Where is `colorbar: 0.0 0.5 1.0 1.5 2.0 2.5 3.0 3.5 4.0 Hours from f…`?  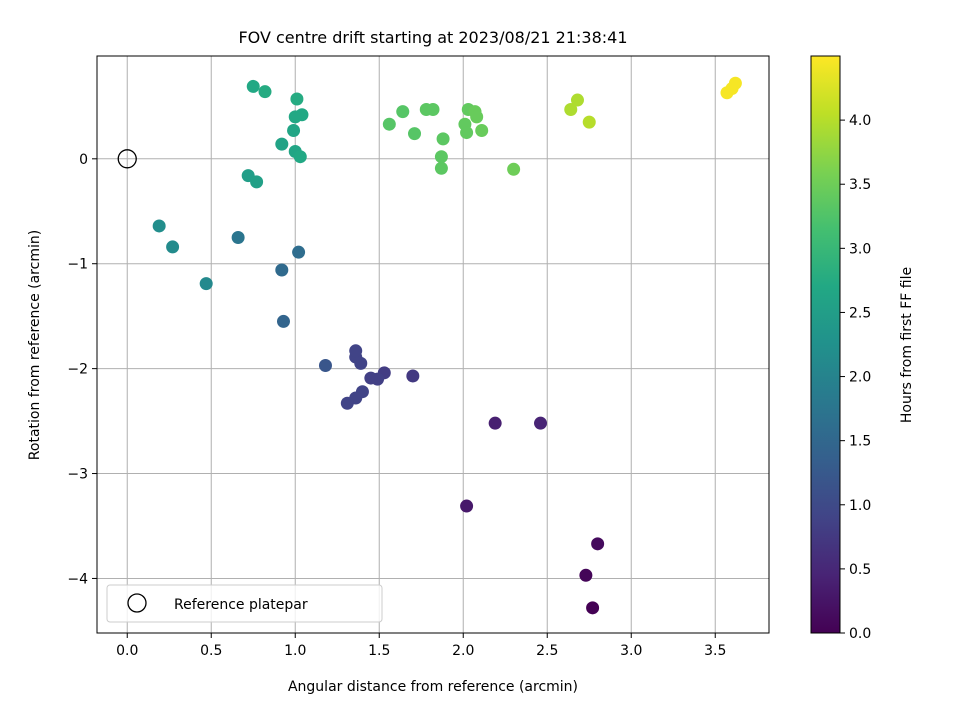
colorbar: 0.0 0.5 1.0 1.5 2.0 2.5 3.0 3.5 4.0 Hours from f… is located at coordinates (862, 348).